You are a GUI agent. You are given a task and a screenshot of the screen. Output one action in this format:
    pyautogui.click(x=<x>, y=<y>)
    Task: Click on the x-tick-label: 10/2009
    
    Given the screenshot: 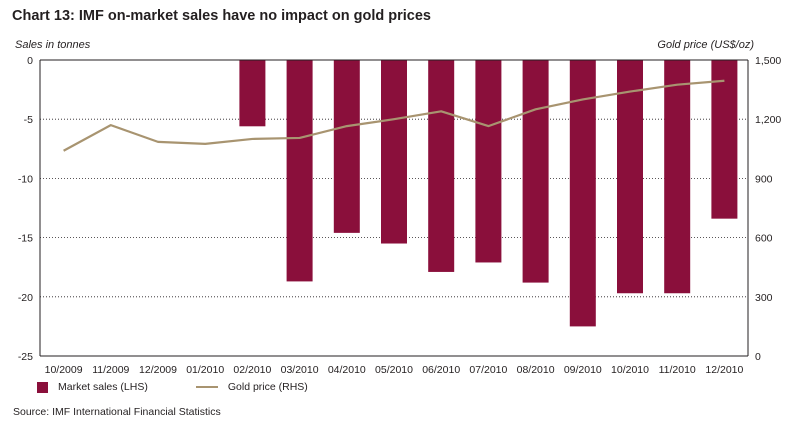 What is the action you would take?
    pyautogui.click(x=64, y=370)
    